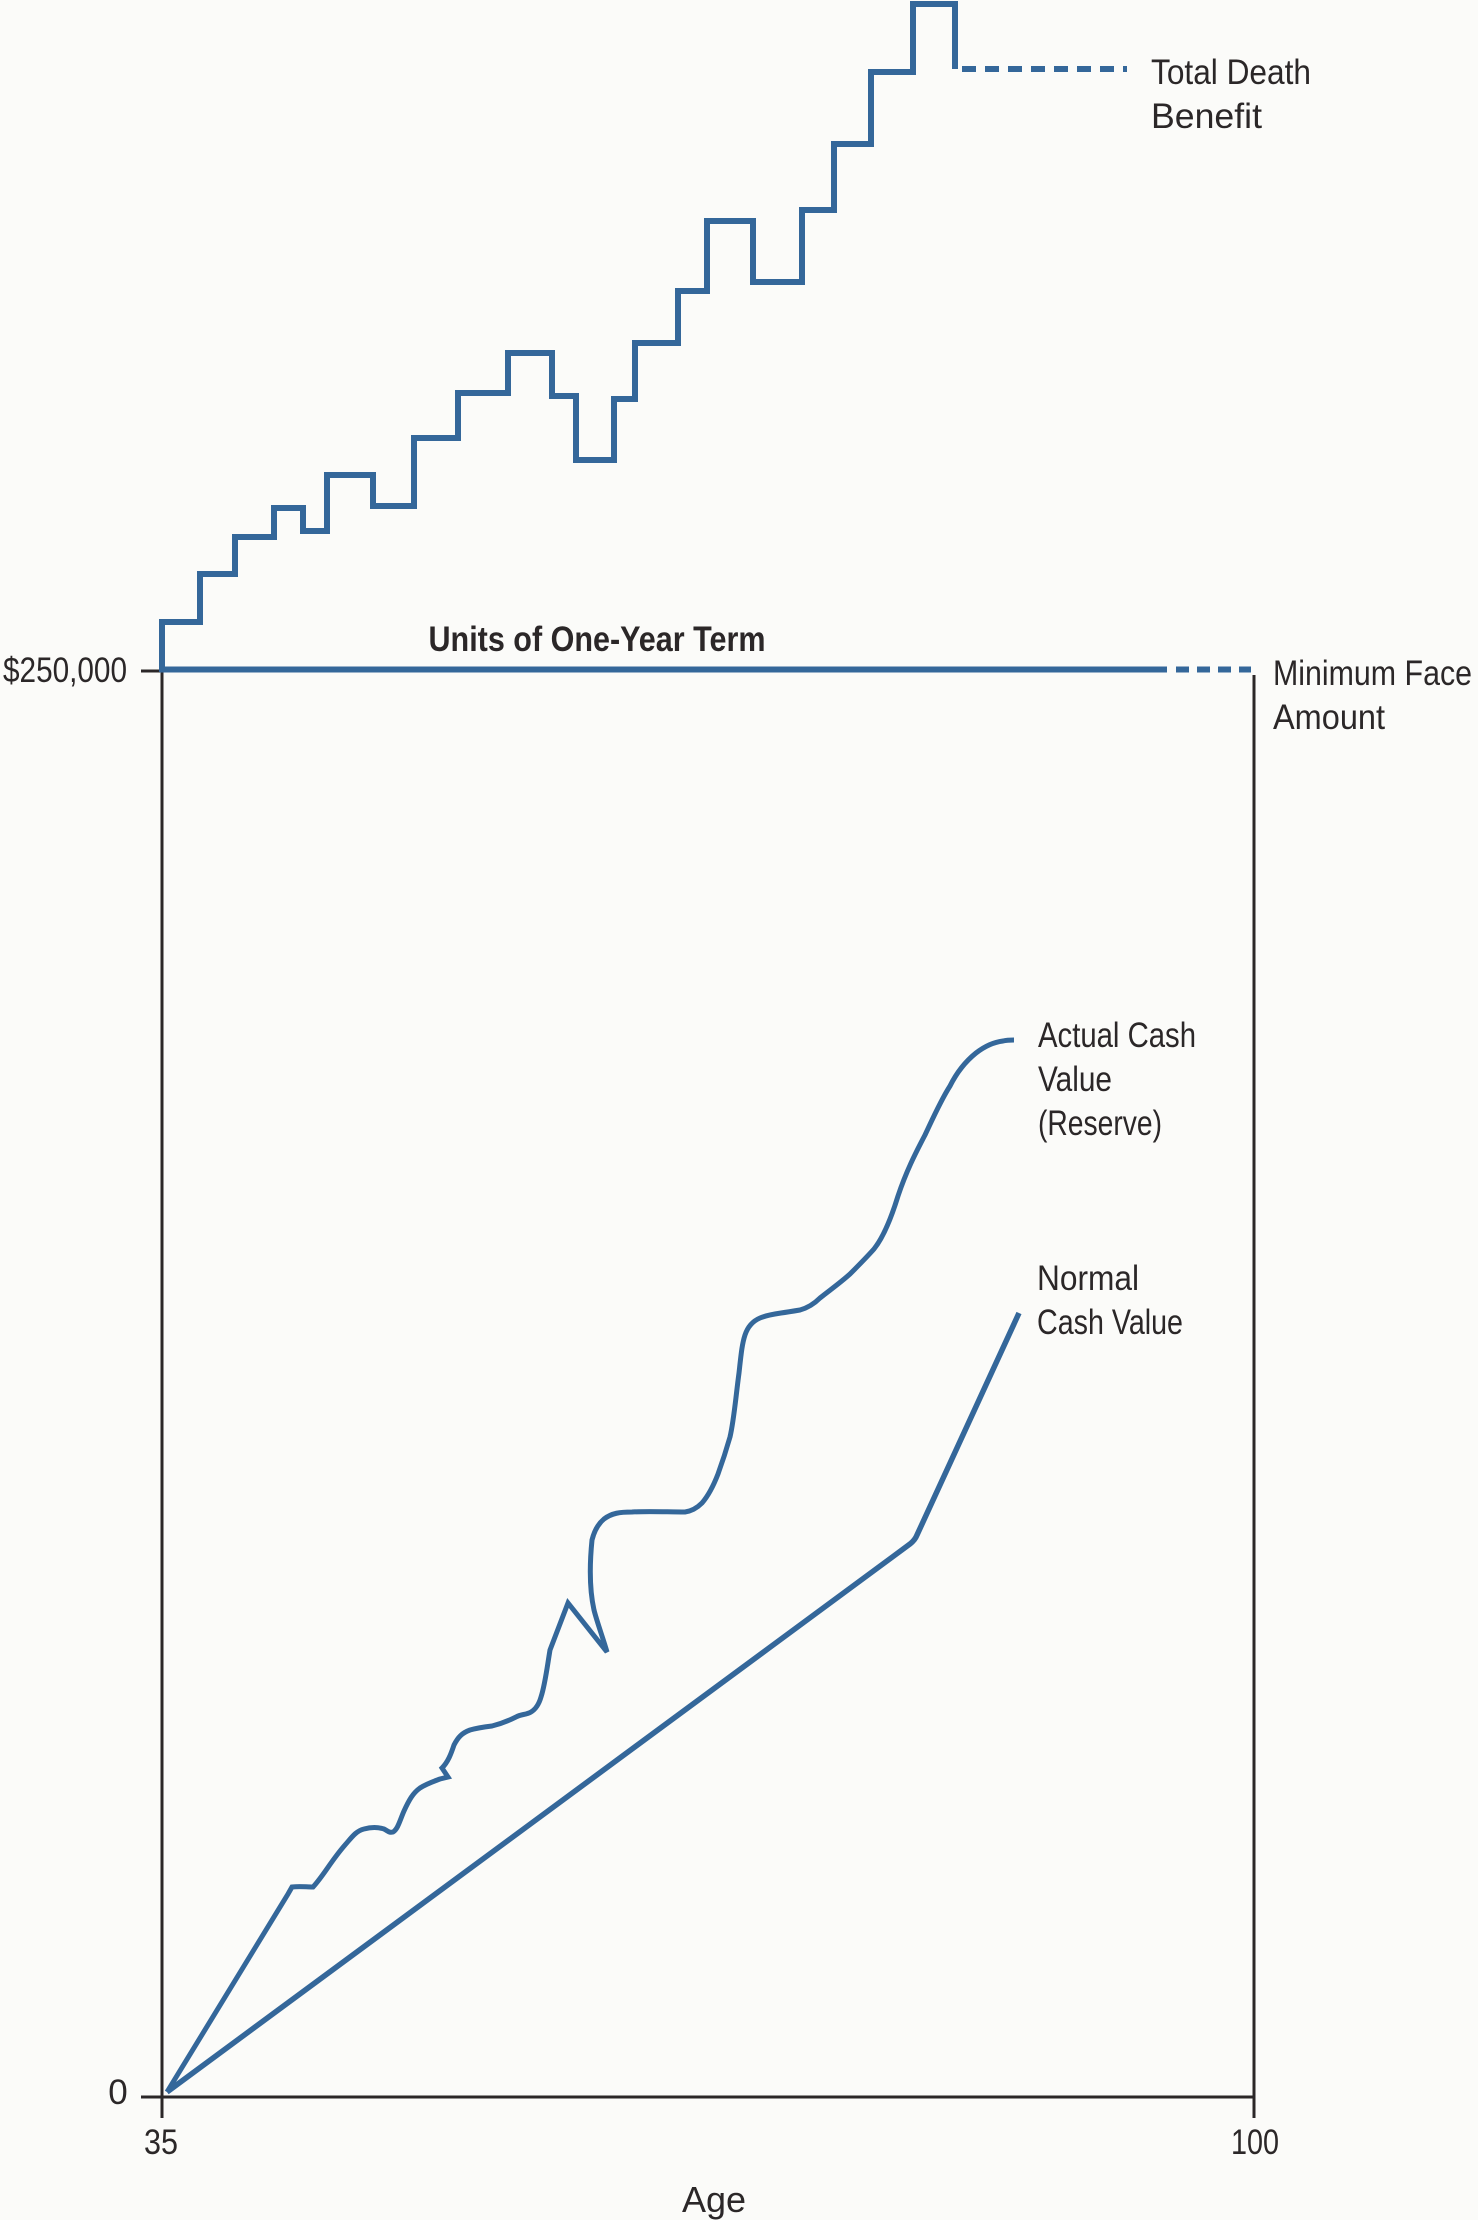  What do you see at coordinates (1206, 116) in the screenshot?
I see `svg-text: Benefit` at bounding box center [1206, 116].